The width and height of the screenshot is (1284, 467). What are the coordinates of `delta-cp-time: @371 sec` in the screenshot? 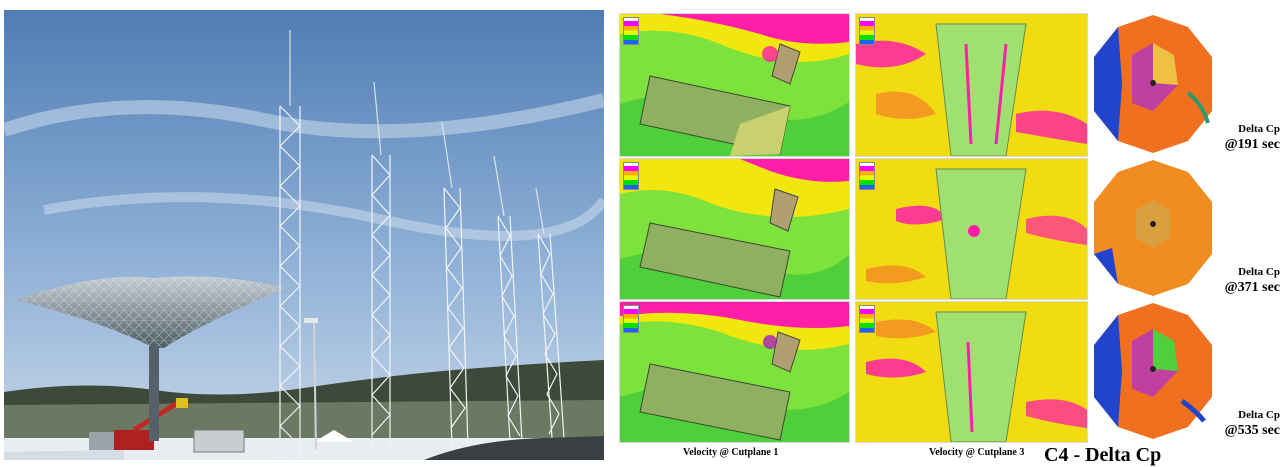 It's located at (1252, 287).